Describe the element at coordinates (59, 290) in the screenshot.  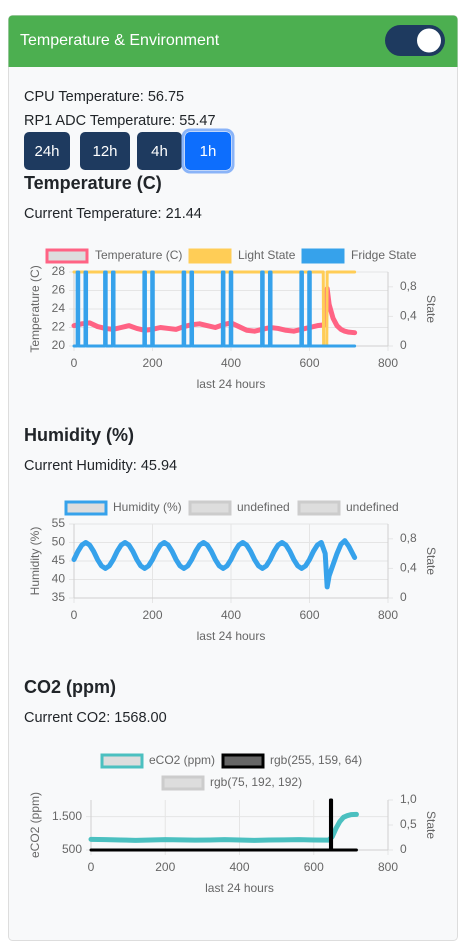
I see `y-tick-label: 26` at that location.